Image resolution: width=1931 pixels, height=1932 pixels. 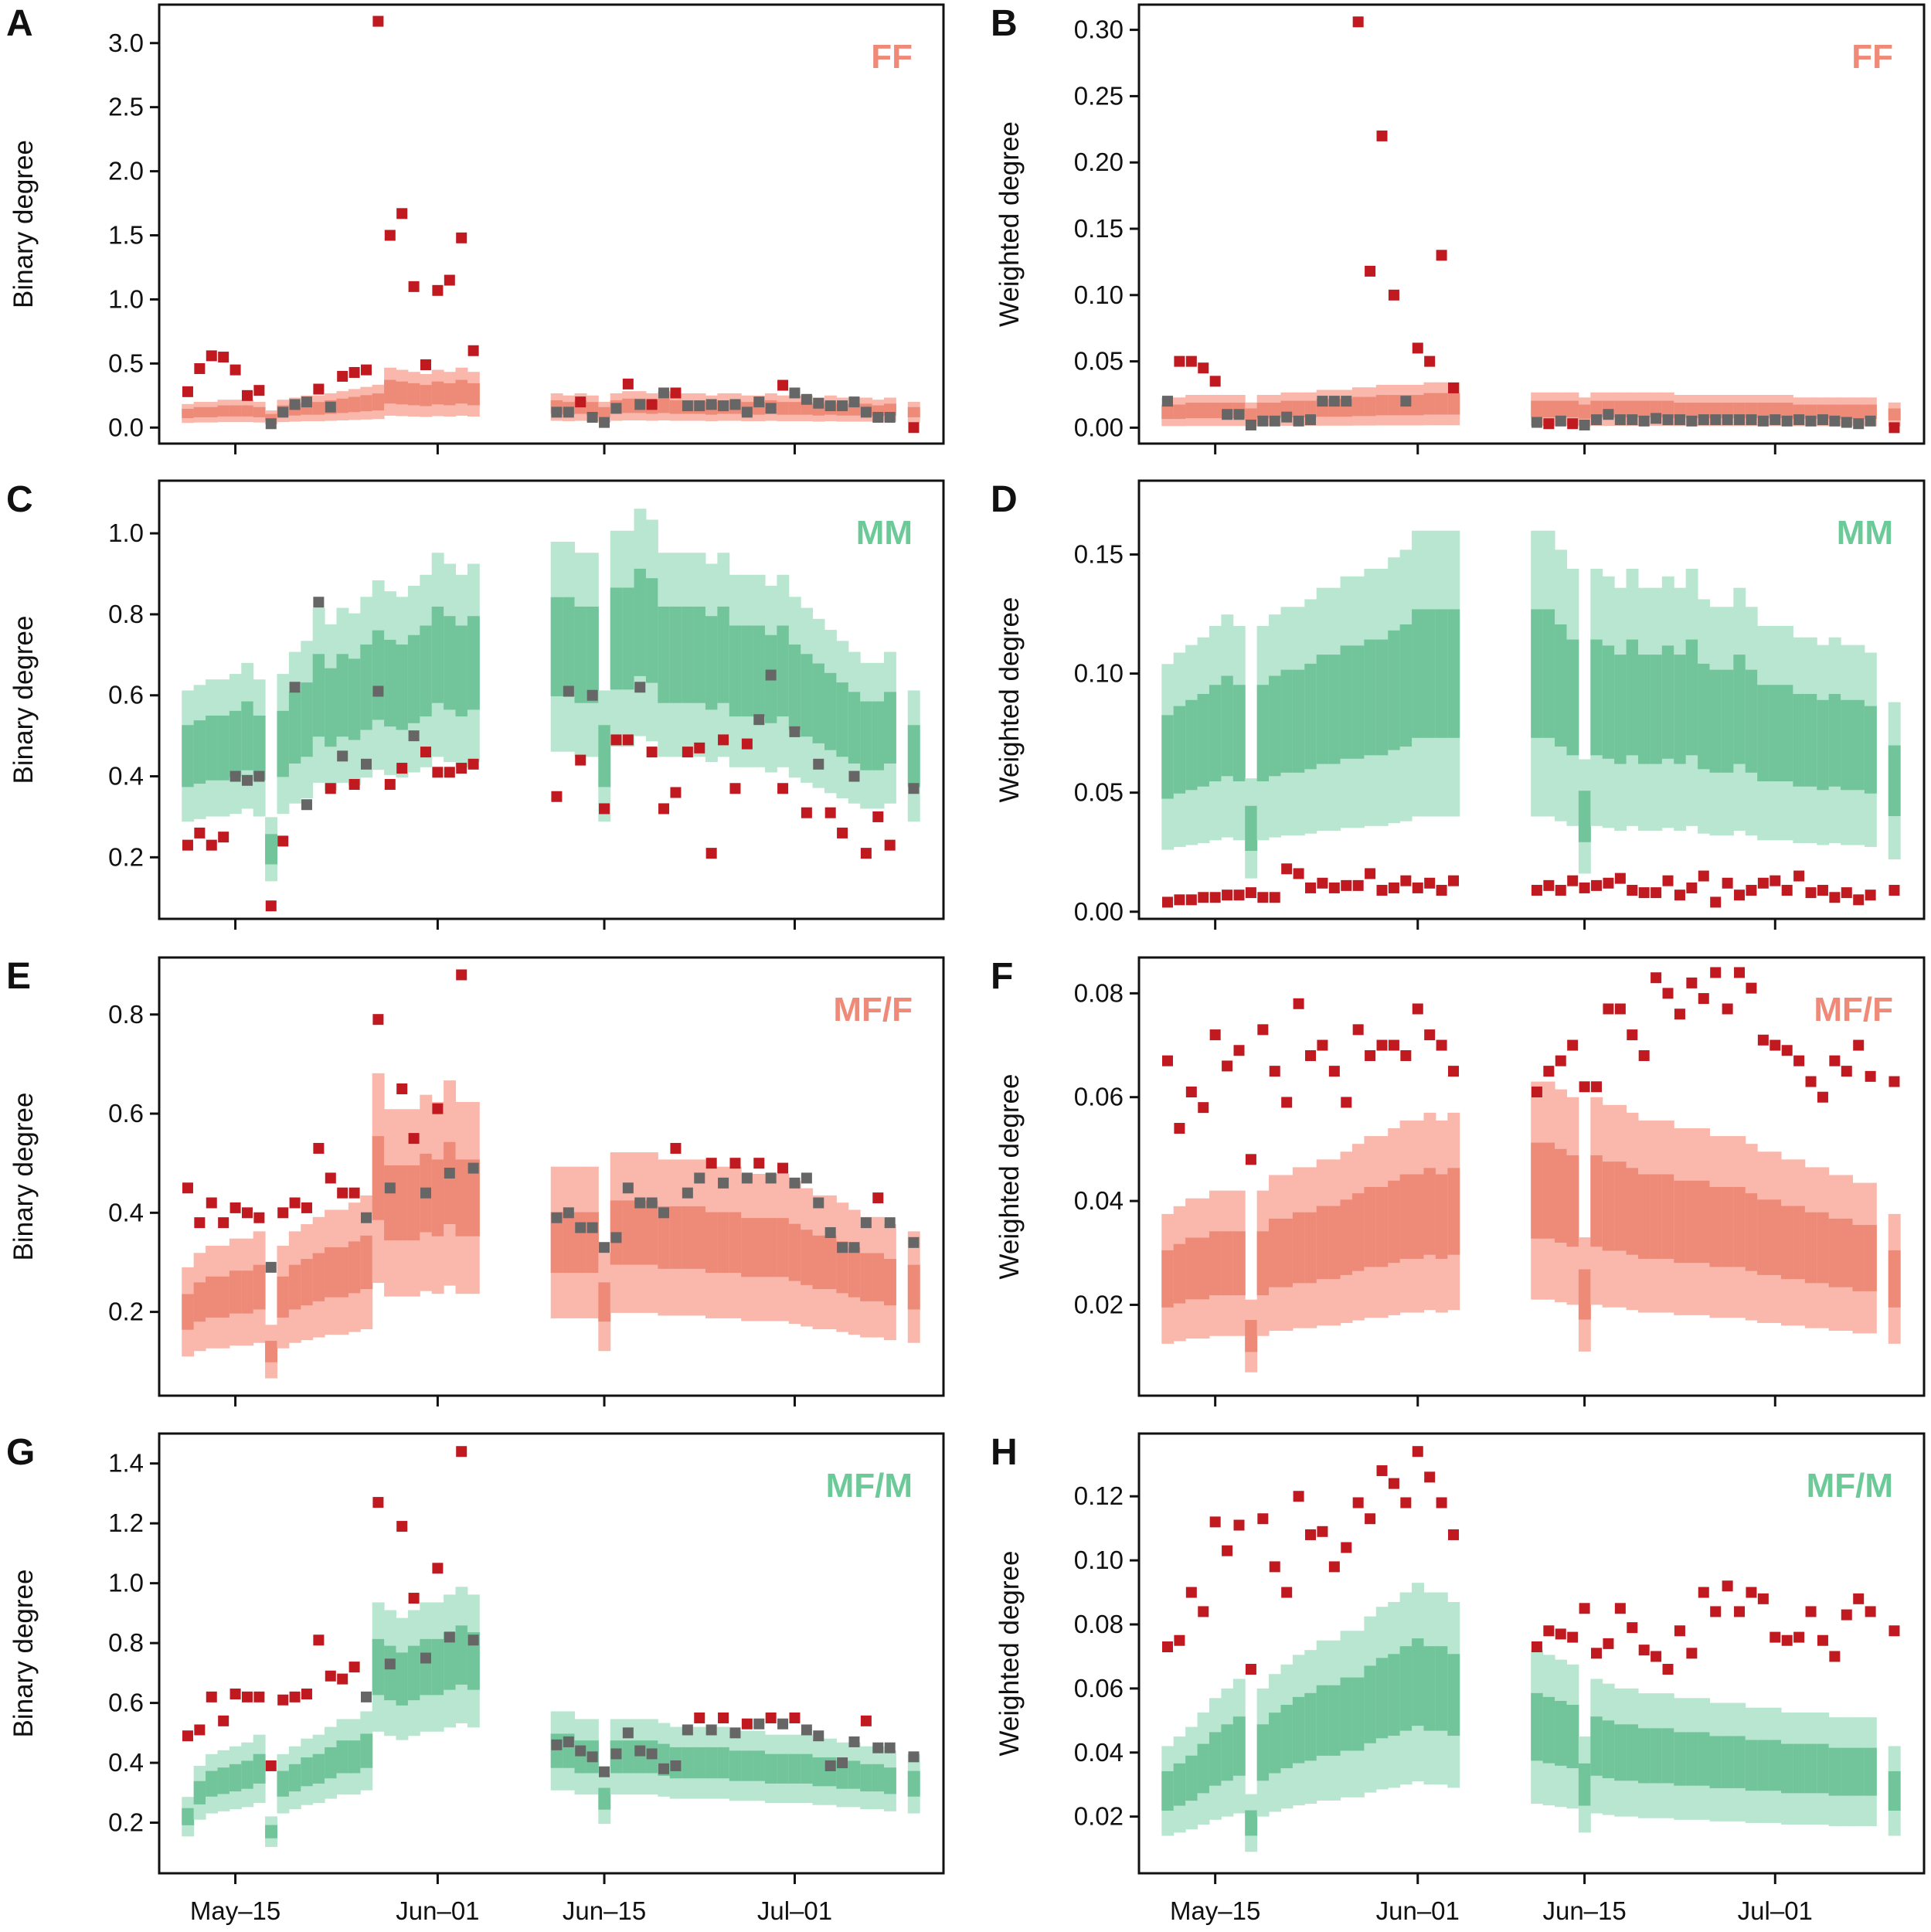 What do you see at coordinates (126, 695) in the screenshot?
I see `y-tick-label: 0.6` at bounding box center [126, 695].